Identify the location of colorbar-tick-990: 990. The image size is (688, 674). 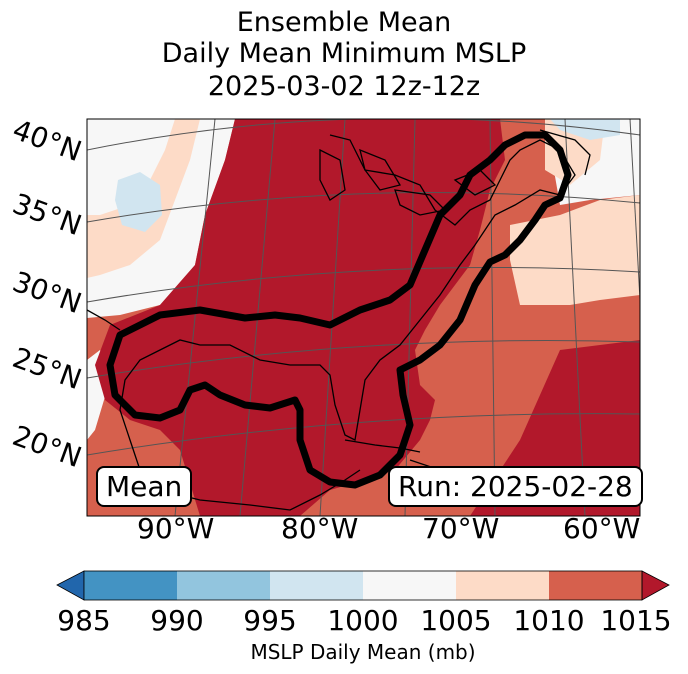
(177, 620).